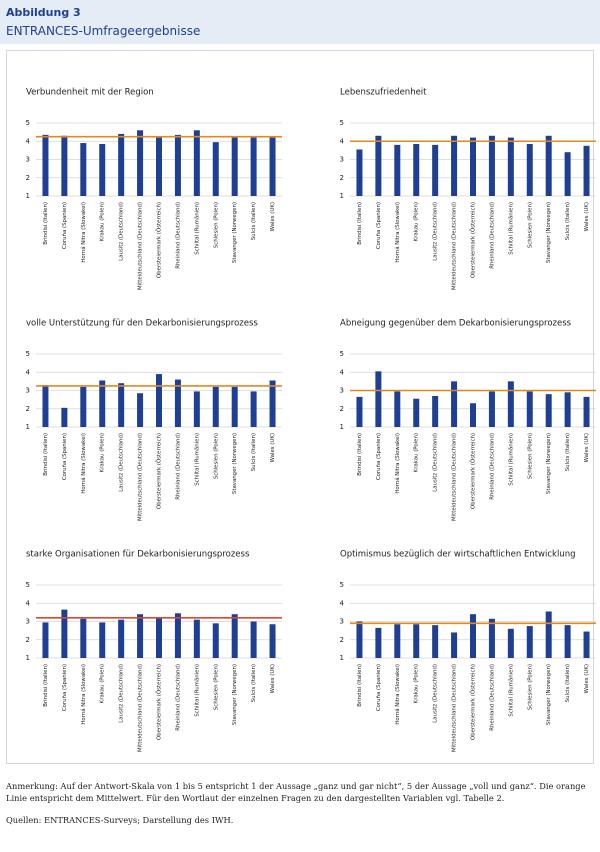 The image size is (600, 852). I want to click on x-tick-label: Wales (UK), so click(587, 216).